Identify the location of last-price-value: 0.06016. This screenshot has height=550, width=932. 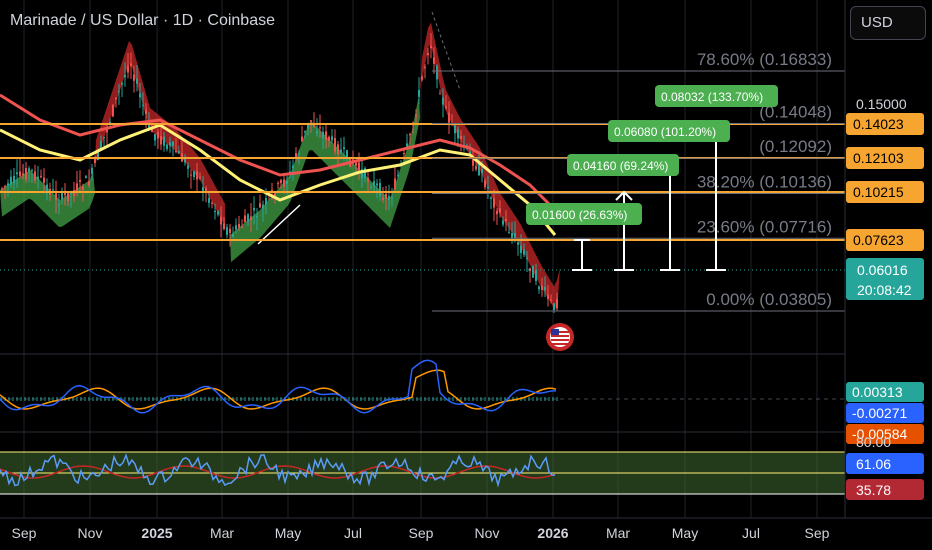
(882, 270).